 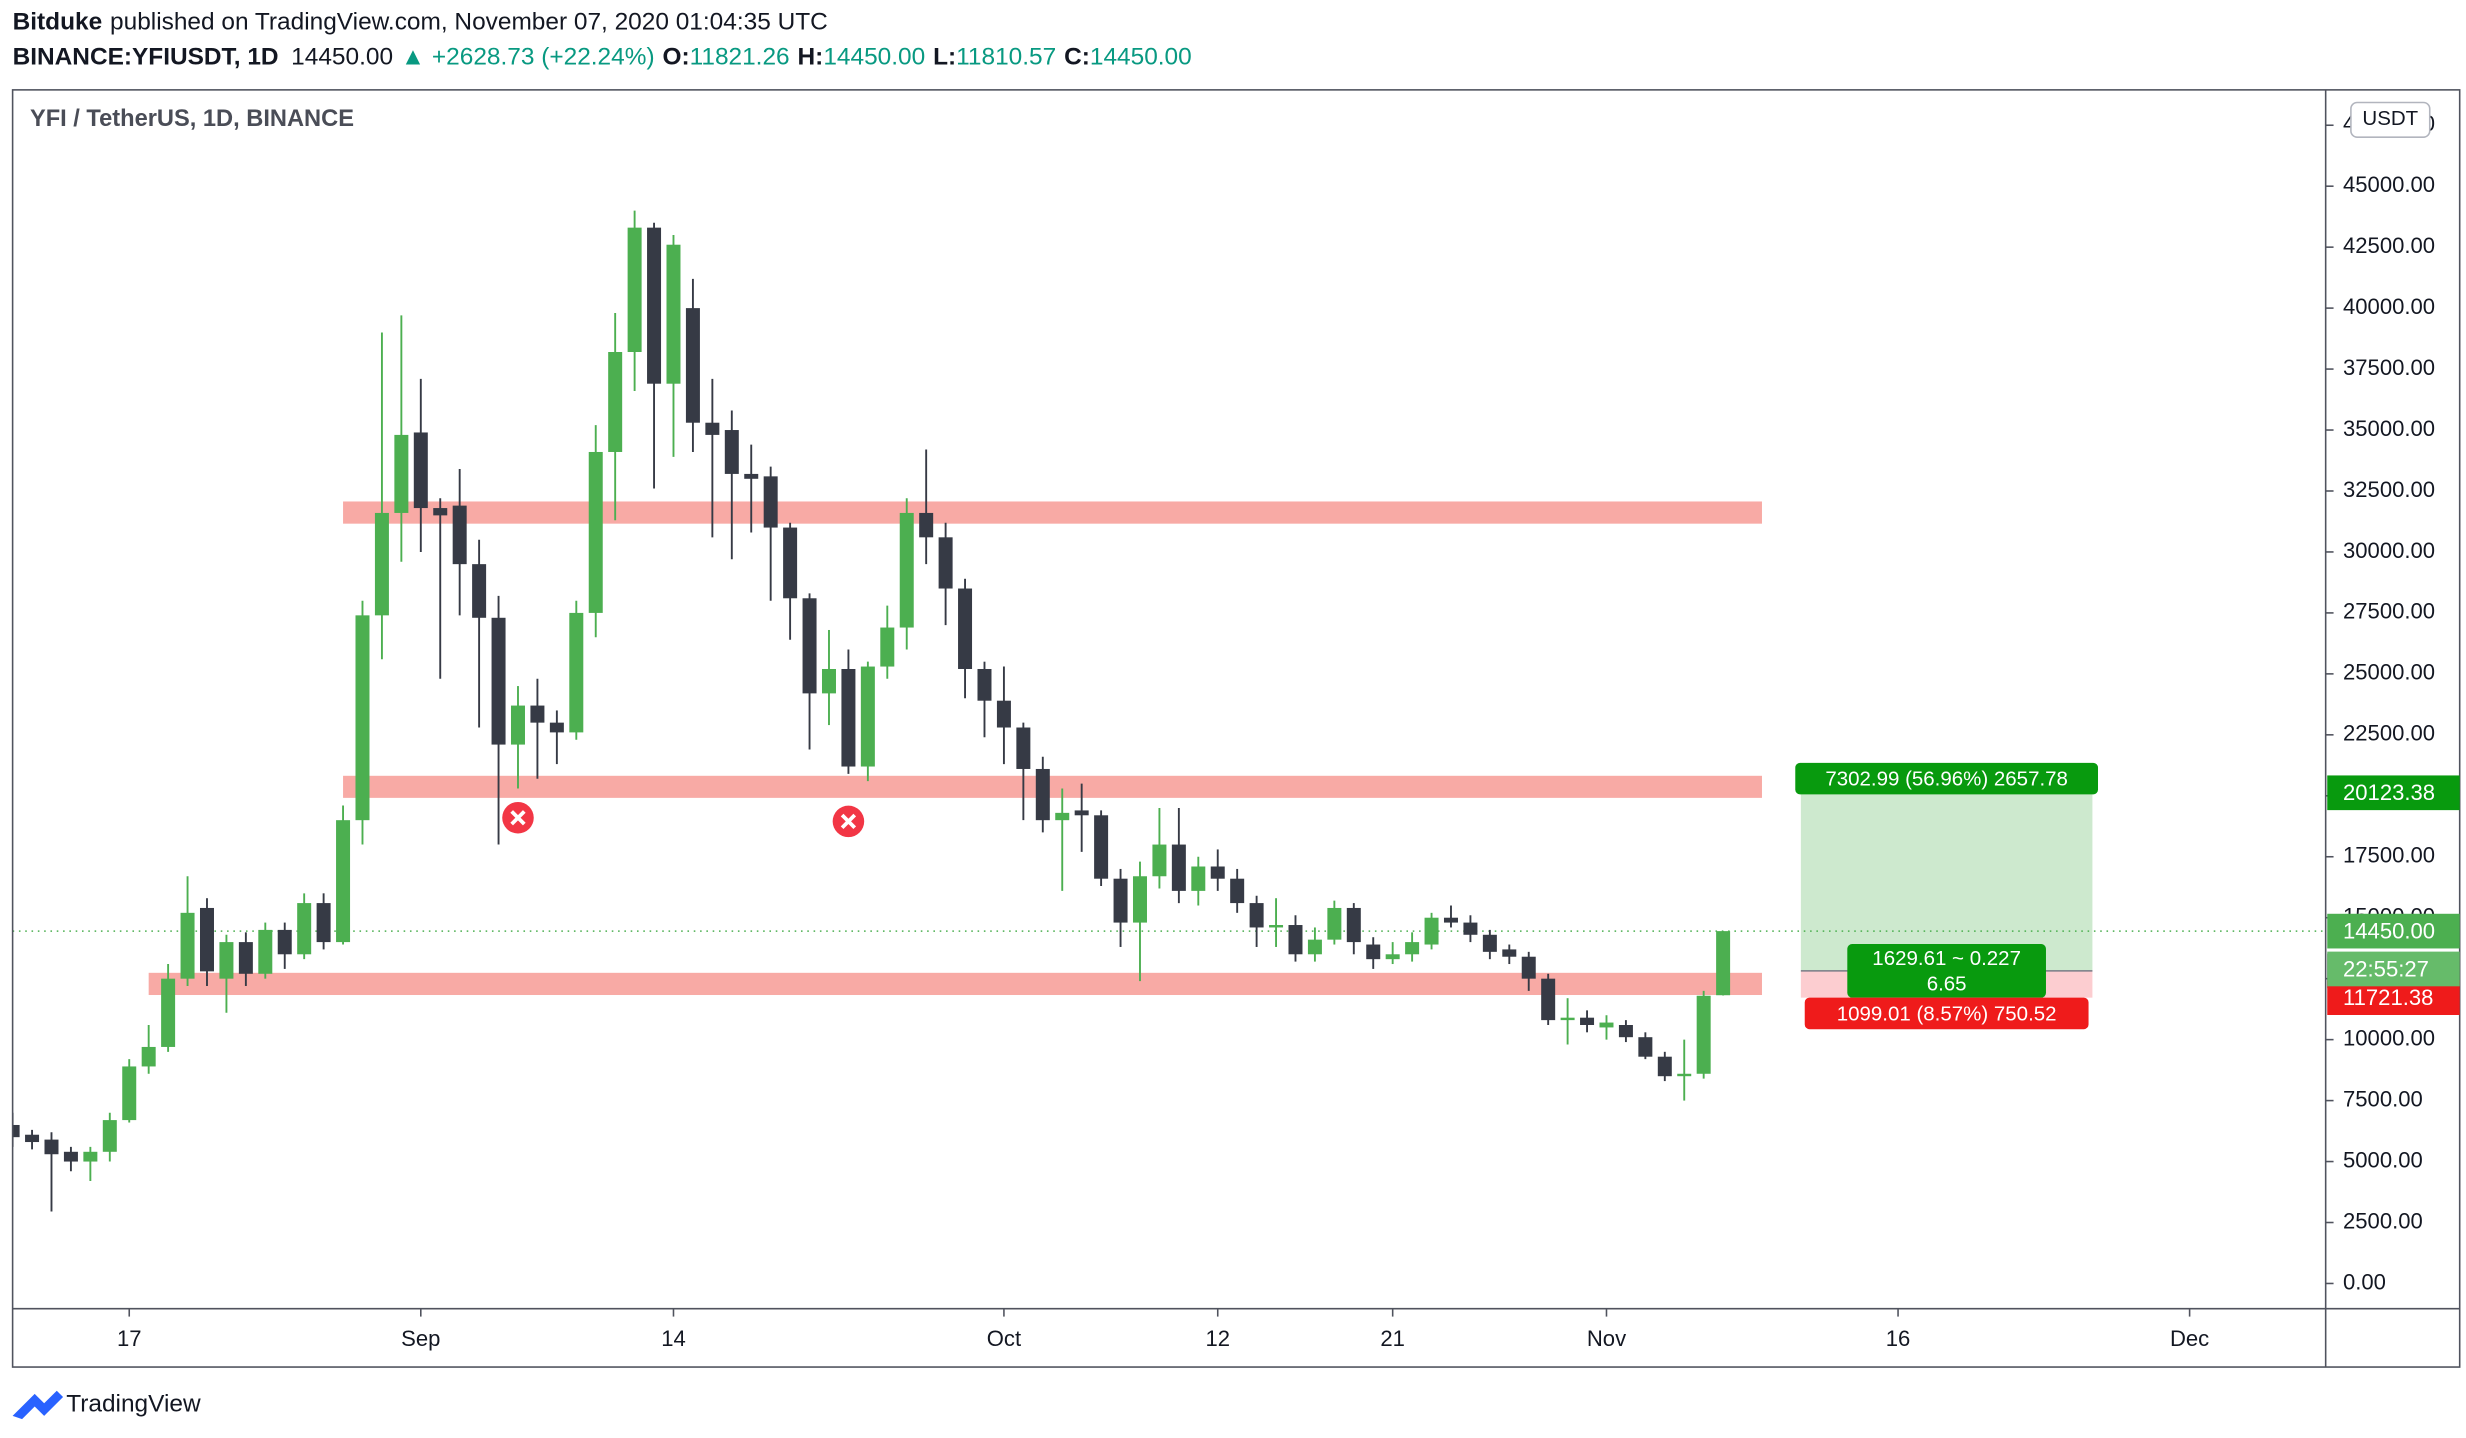 I want to click on brand: TradingView, so click(x=133, y=1403).